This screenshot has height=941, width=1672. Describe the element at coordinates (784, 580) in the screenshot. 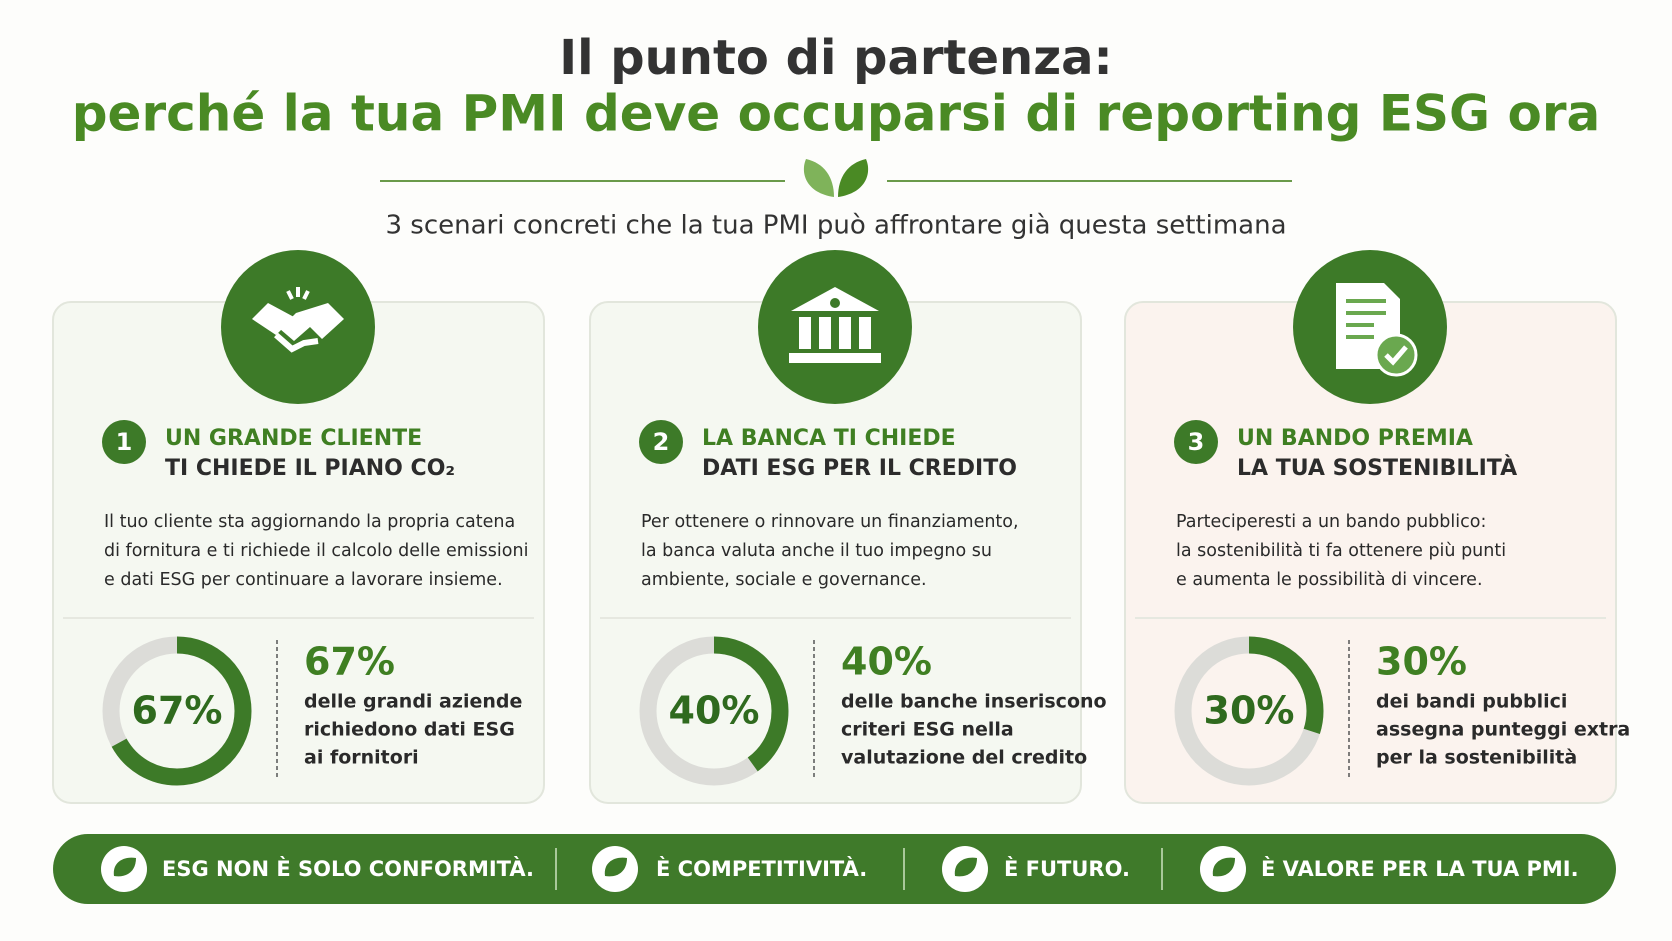

I see `card-body: ambiente, sociale e governance.` at that location.